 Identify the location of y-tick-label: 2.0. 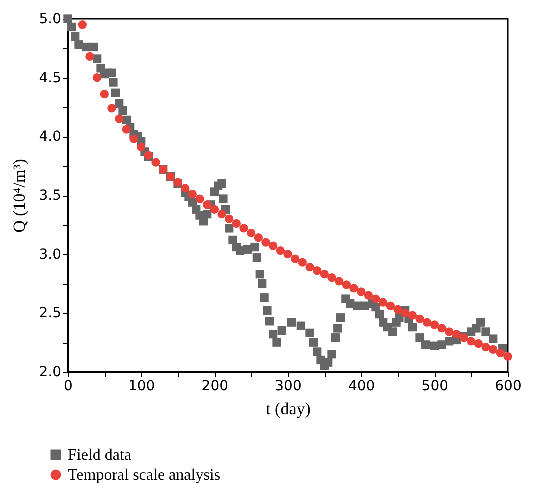
(50, 372).